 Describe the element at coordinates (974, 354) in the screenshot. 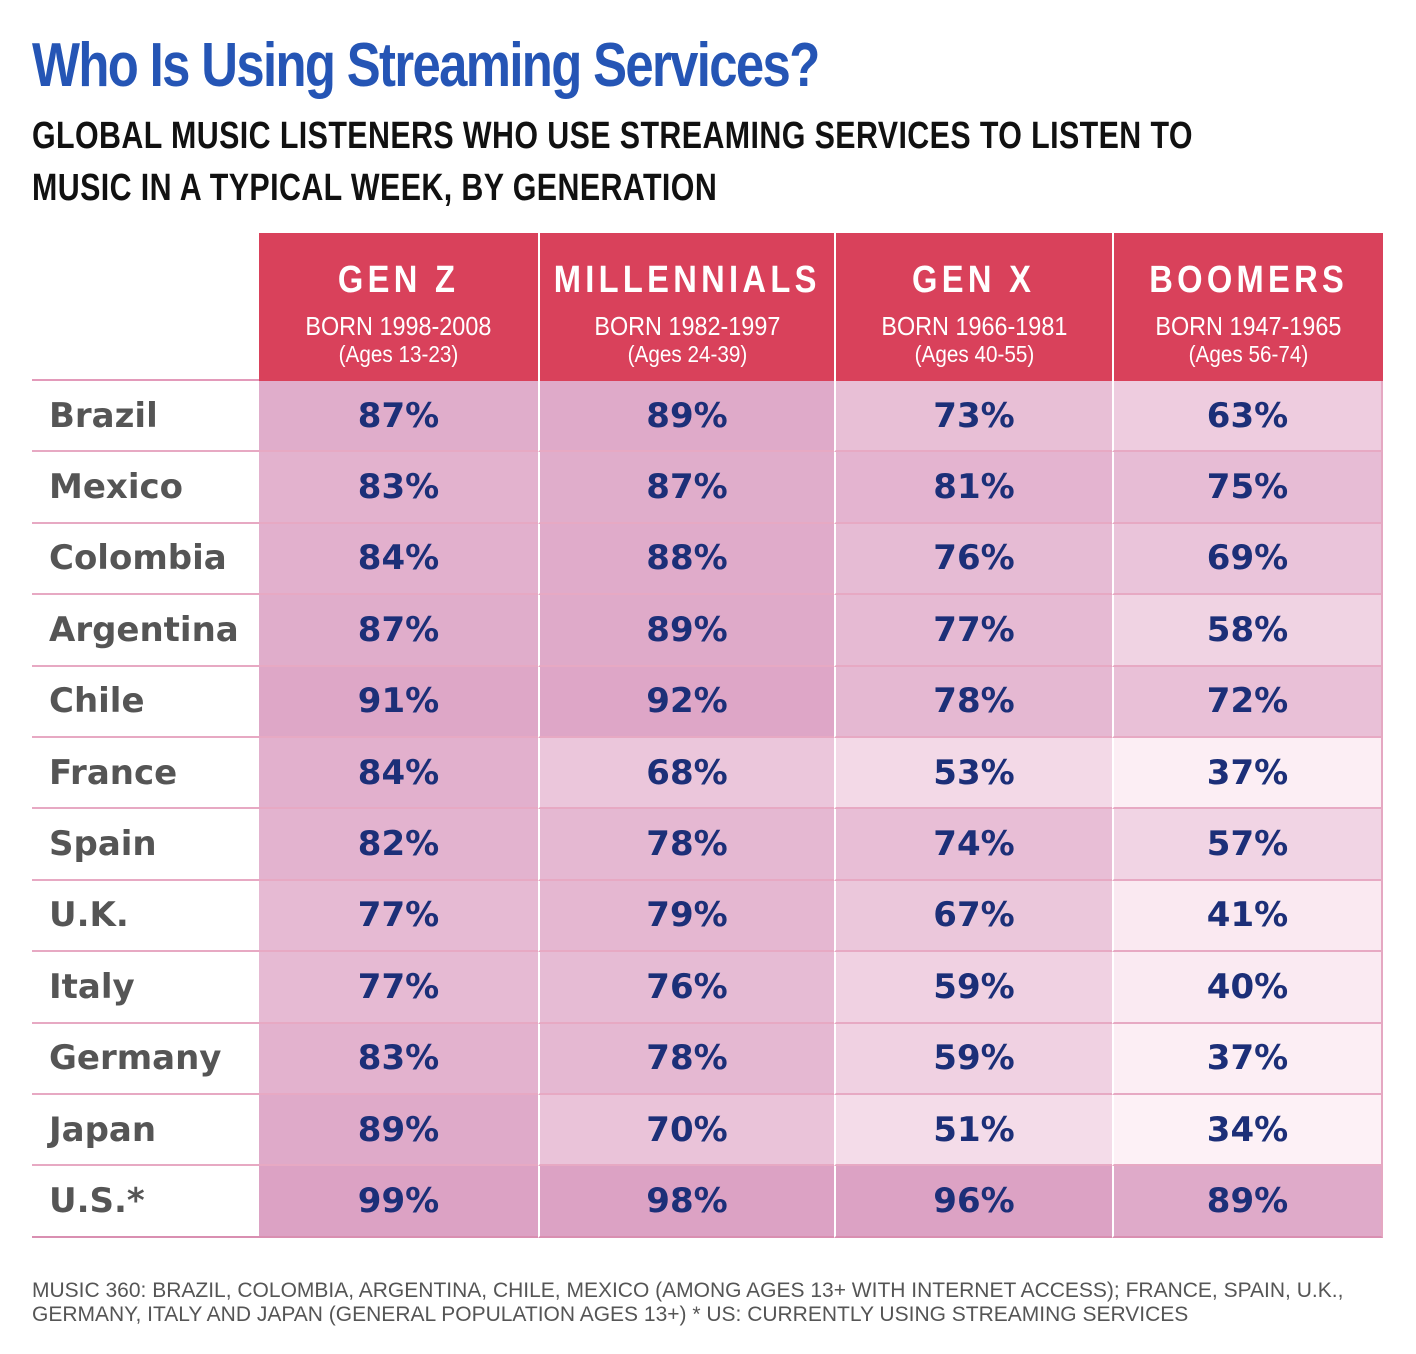

I see `column-ages: (Ages 40-55)` at that location.